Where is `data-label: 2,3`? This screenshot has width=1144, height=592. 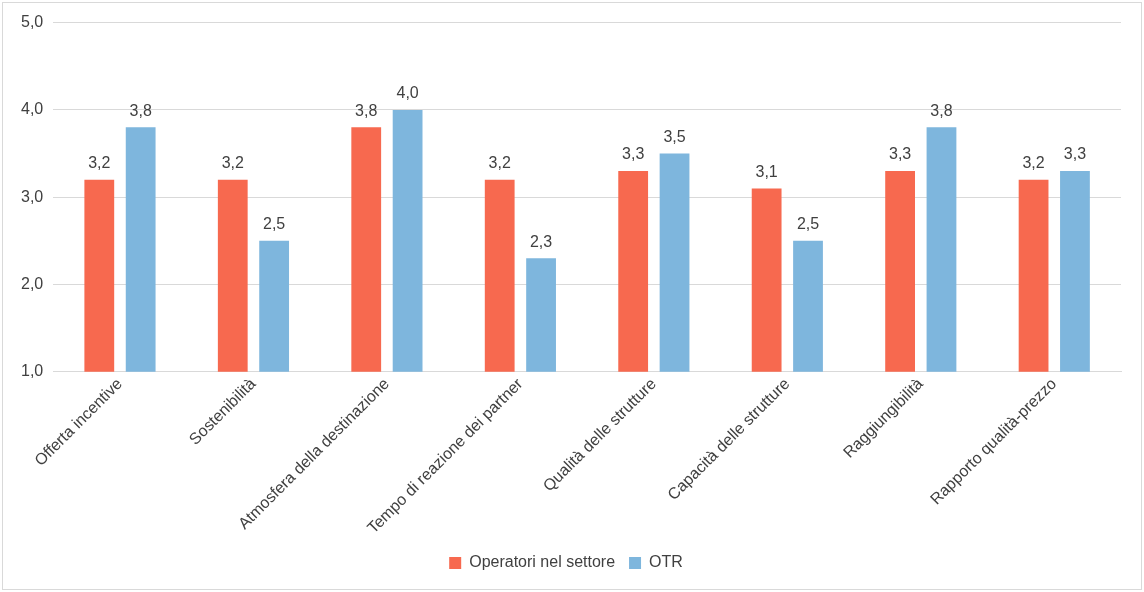
data-label: 2,3 is located at coordinates (541, 241).